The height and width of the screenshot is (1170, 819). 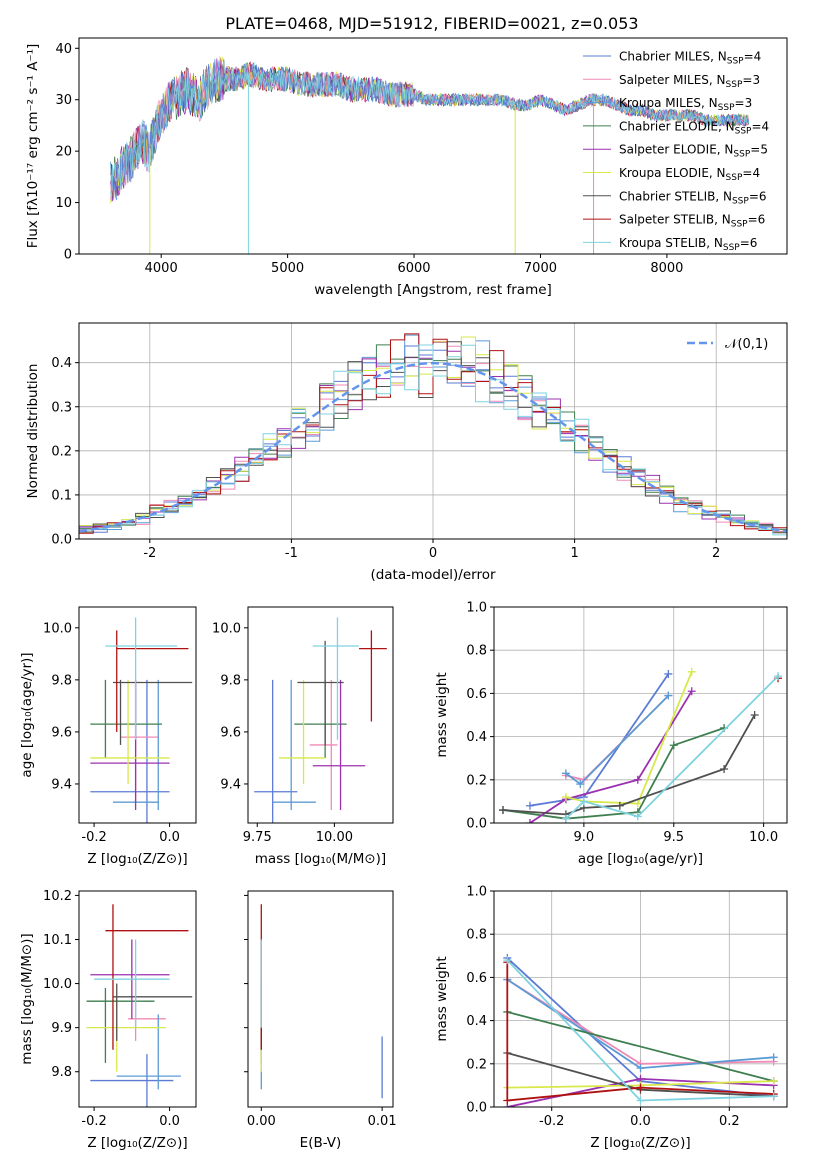 What do you see at coordinates (476, 694) in the screenshot?
I see `y-tick-label: 0.6` at bounding box center [476, 694].